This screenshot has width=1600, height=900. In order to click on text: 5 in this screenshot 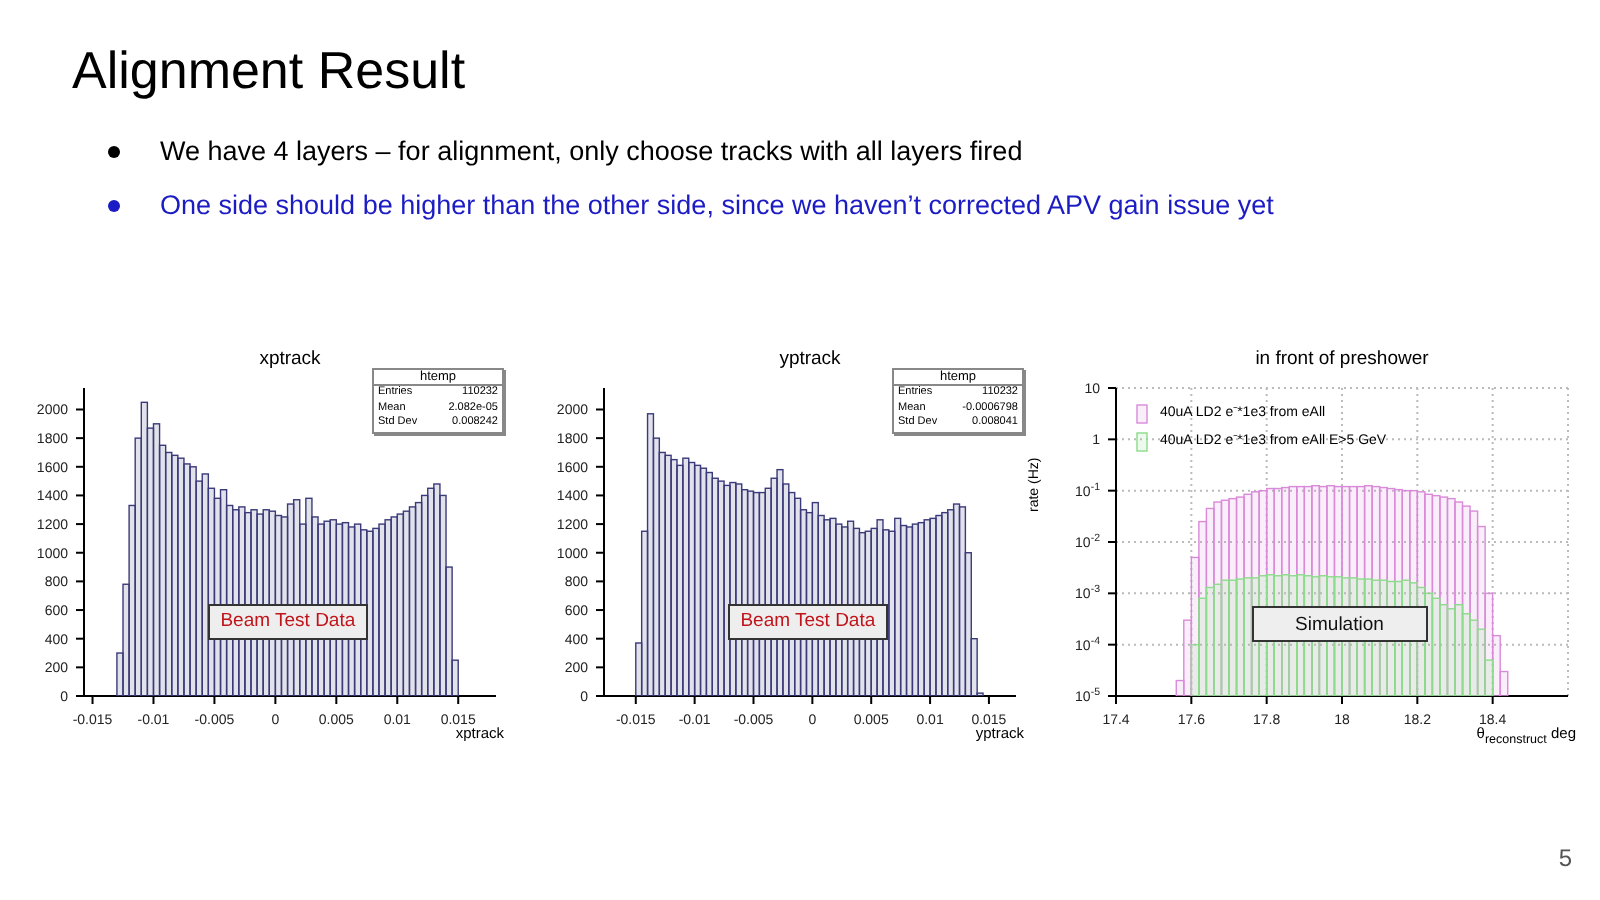, I will do `click(1565, 858)`.